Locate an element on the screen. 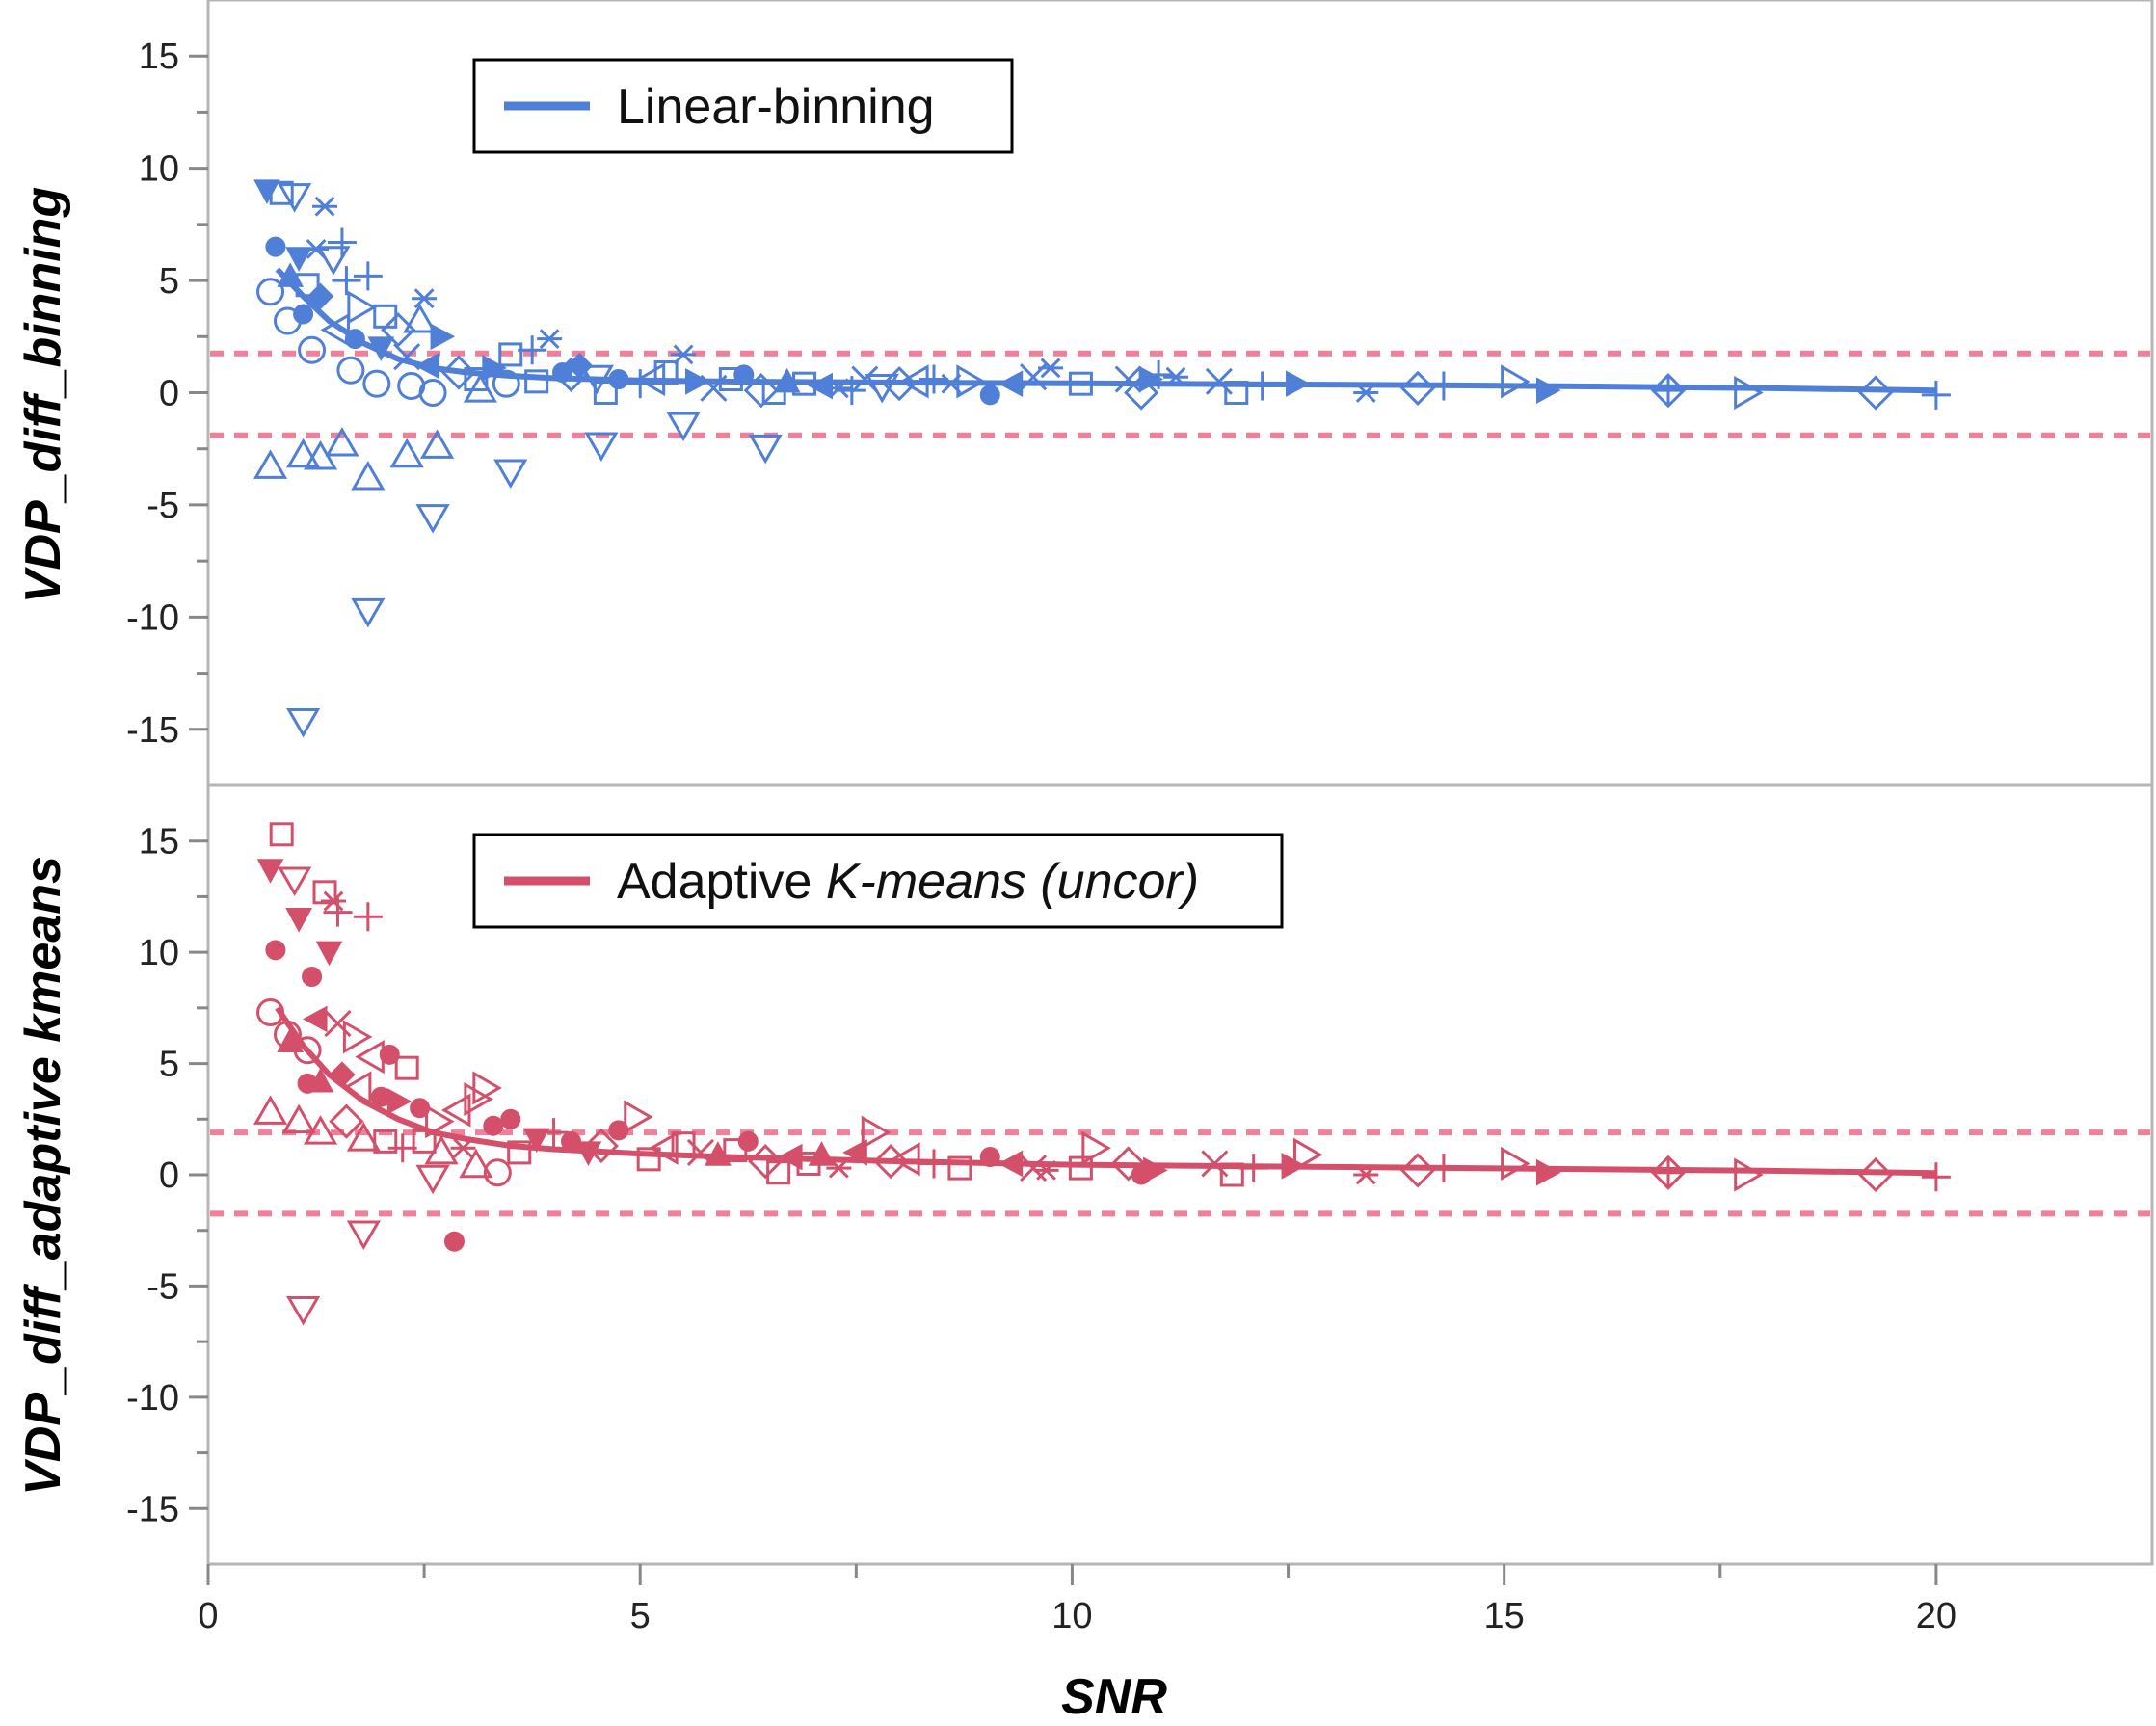 The width and height of the screenshot is (2156, 1726). y-axis-bottom: 15 10 5 0 -5 -10 -15 is located at coordinates (167, 1176).